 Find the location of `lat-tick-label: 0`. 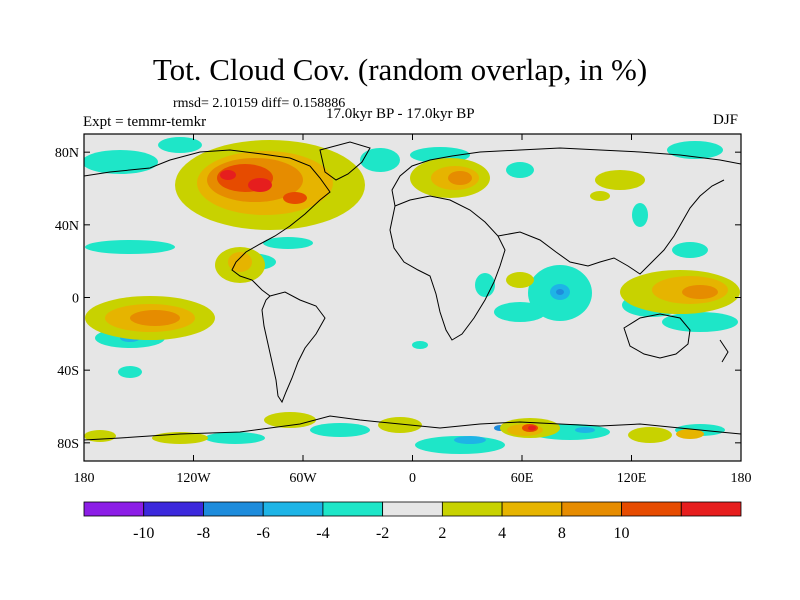

lat-tick-label: 0 is located at coordinates (75, 299).